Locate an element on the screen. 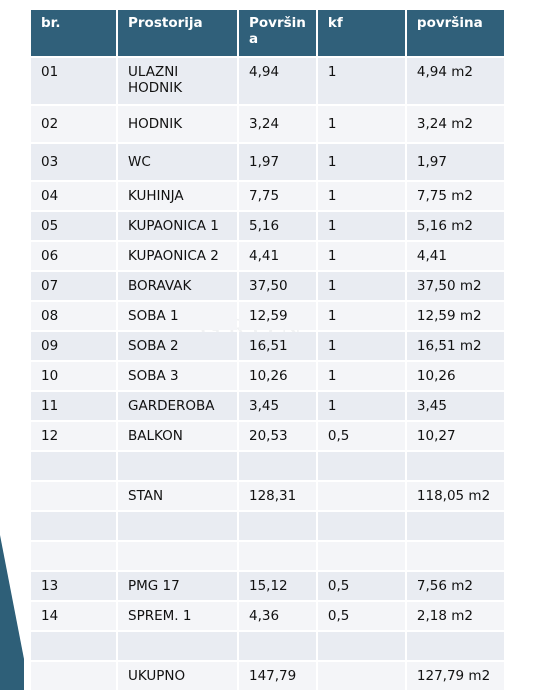  cell-area: 15,12 is located at coordinates (277, 586).